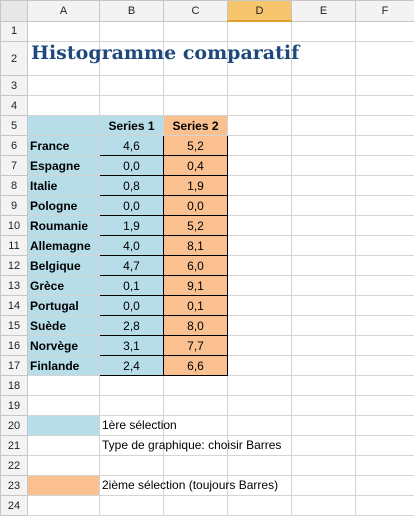  Describe the element at coordinates (196, 326) in the screenshot. I see `series2-value: 8,0` at that location.